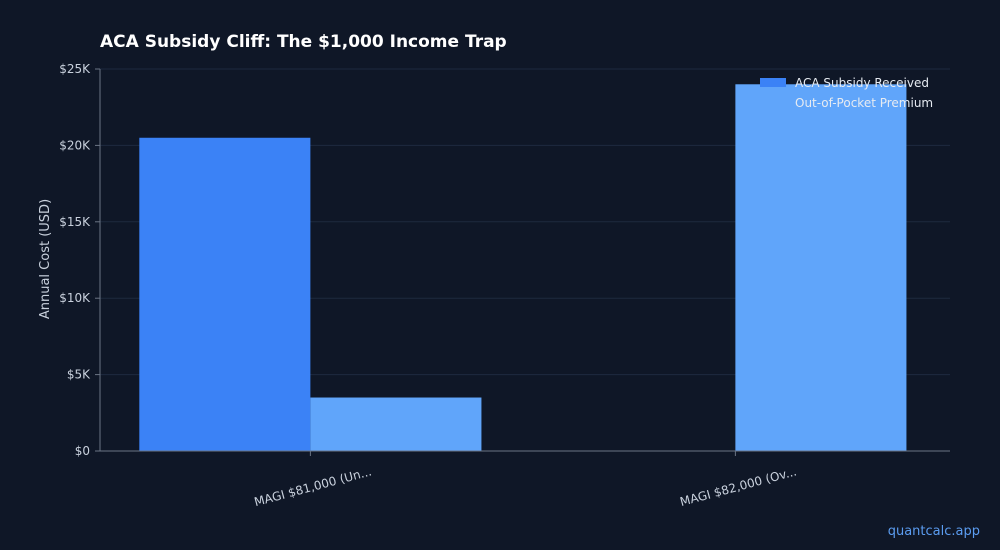 The image size is (1000, 550). What do you see at coordinates (864, 103) in the screenshot?
I see `legend-label: Out-of-Pocket Premium` at bounding box center [864, 103].